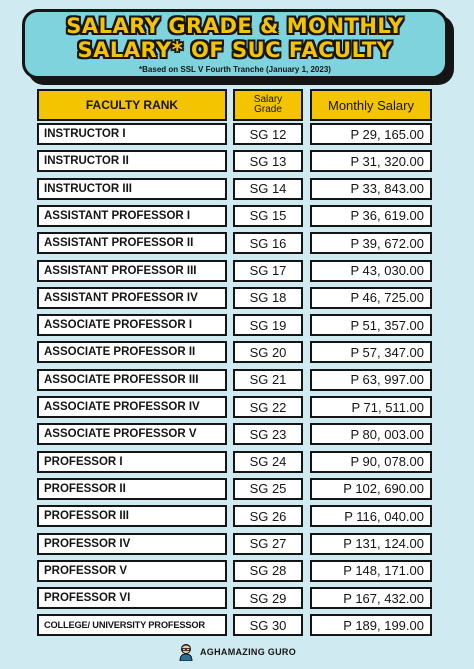 The width and height of the screenshot is (474, 669). Describe the element at coordinates (132, 270) in the screenshot. I see `faculty-rank-cell: ASSISTANT PROFESSOR III` at that location.